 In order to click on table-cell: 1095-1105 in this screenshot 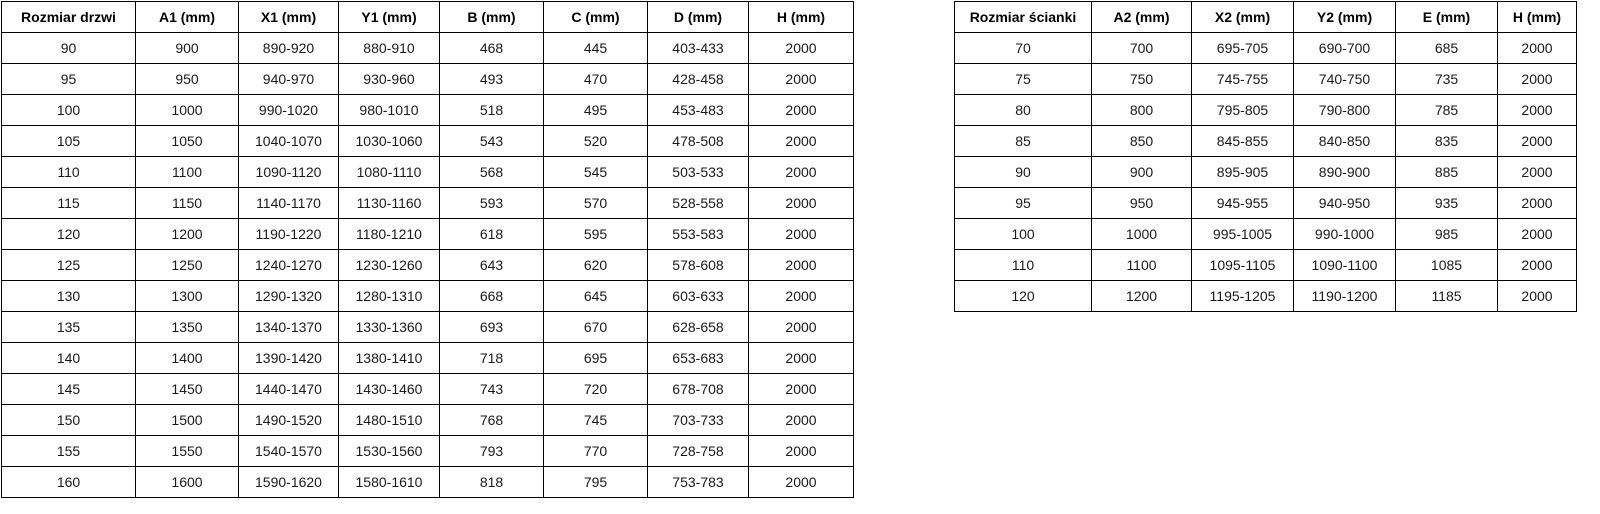, I will do `click(1242, 265)`.